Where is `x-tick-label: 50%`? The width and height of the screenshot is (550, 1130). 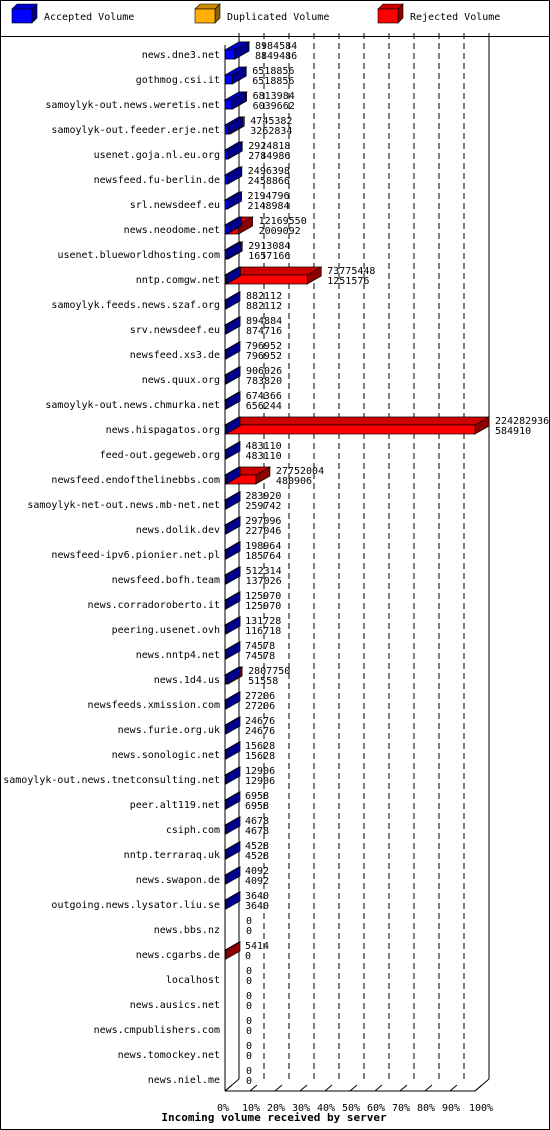 x-tick-label: 50% is located at coordinates (351, 1108).